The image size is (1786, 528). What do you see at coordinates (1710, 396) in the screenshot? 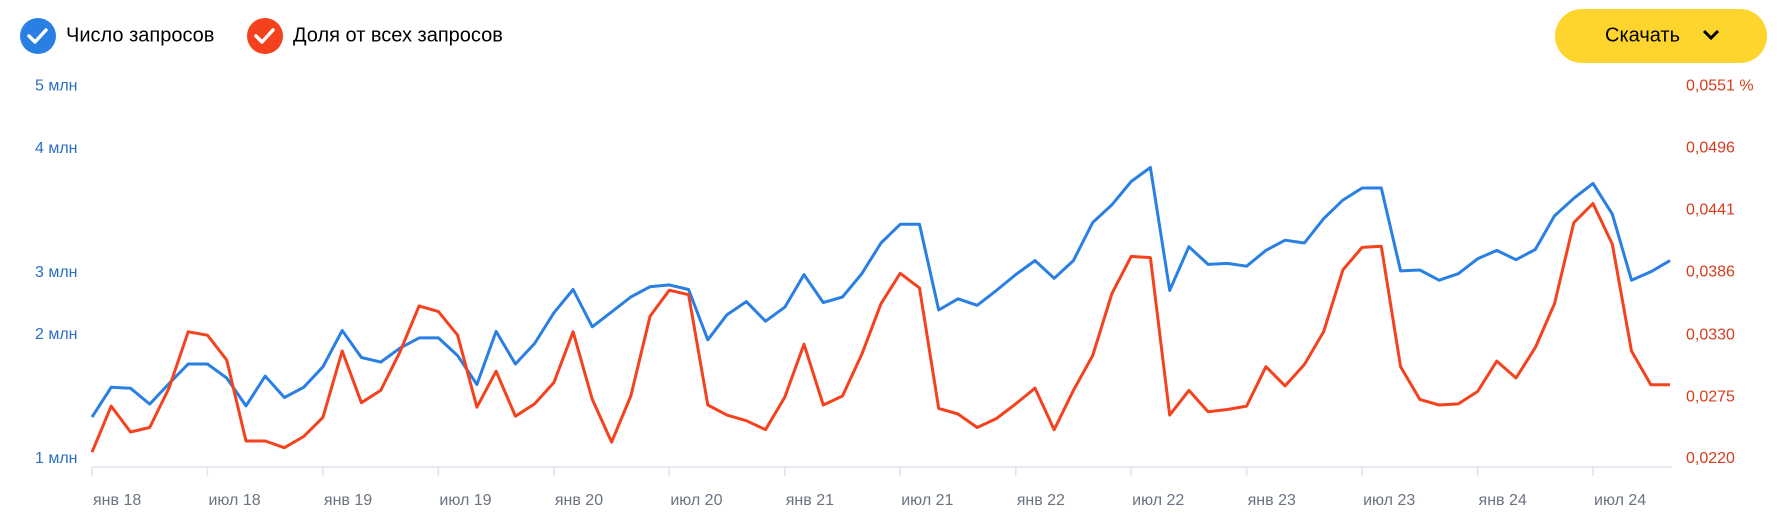
I see `y2-tick-label: 0,0275` at bounding box center [1710, 396].